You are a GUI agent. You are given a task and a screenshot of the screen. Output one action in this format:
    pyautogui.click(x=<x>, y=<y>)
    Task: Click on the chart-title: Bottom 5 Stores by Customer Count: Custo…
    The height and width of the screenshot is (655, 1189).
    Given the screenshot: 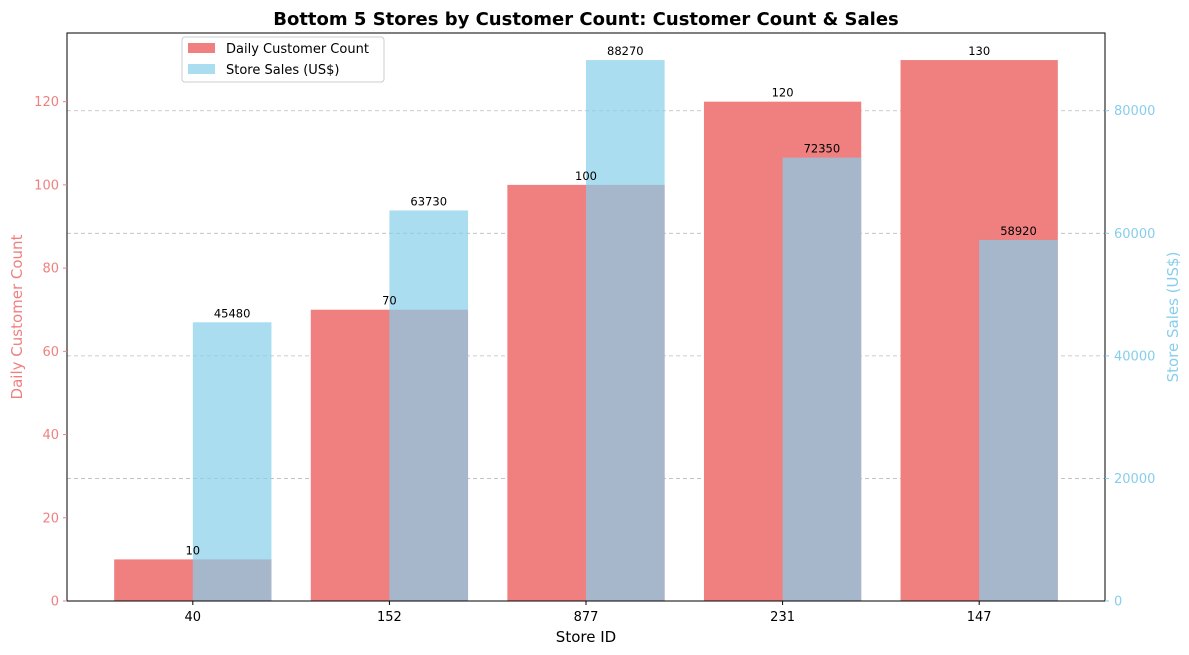 What is the action you would take?
    pyautogui.click(x=586, y=19)
    